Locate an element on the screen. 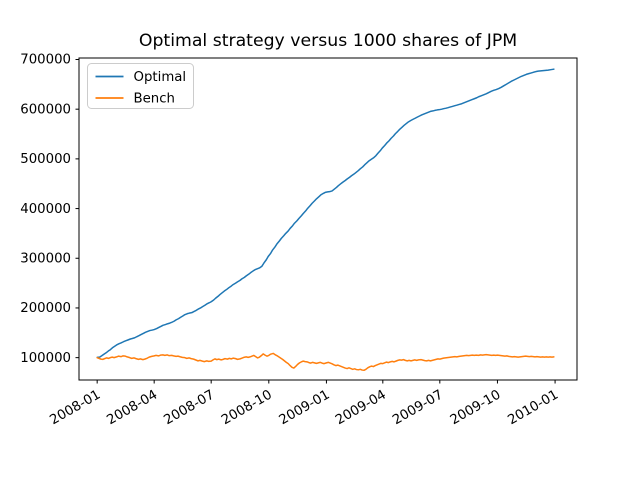 The height and width of the screenshot is (480, 640). x-tick-label: 2008-10 is located at coordinates (247, 407).